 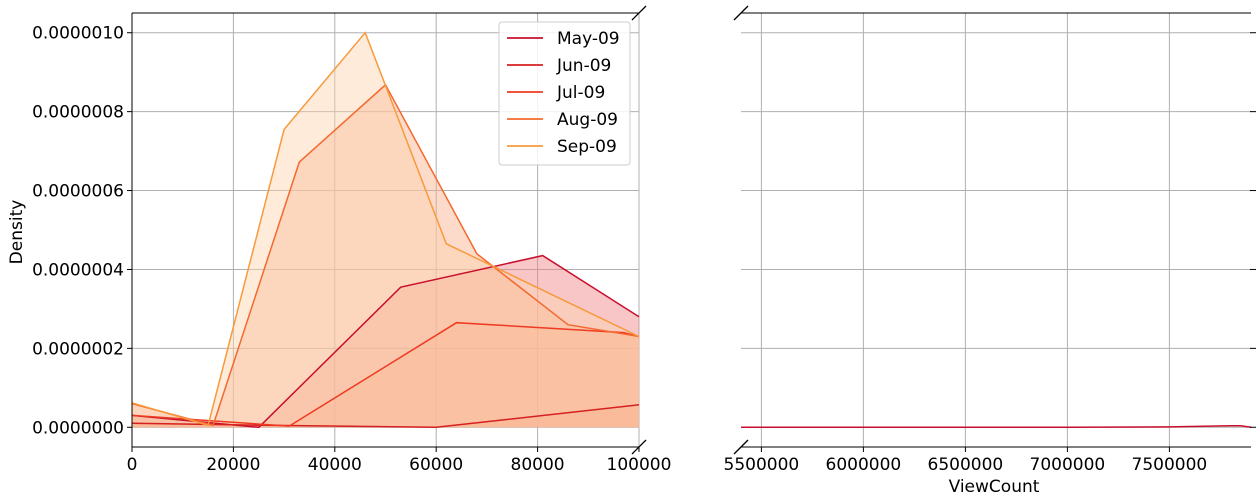 I want to click on left-x-tick-label-5: 100000, so click(x=639, y=465).